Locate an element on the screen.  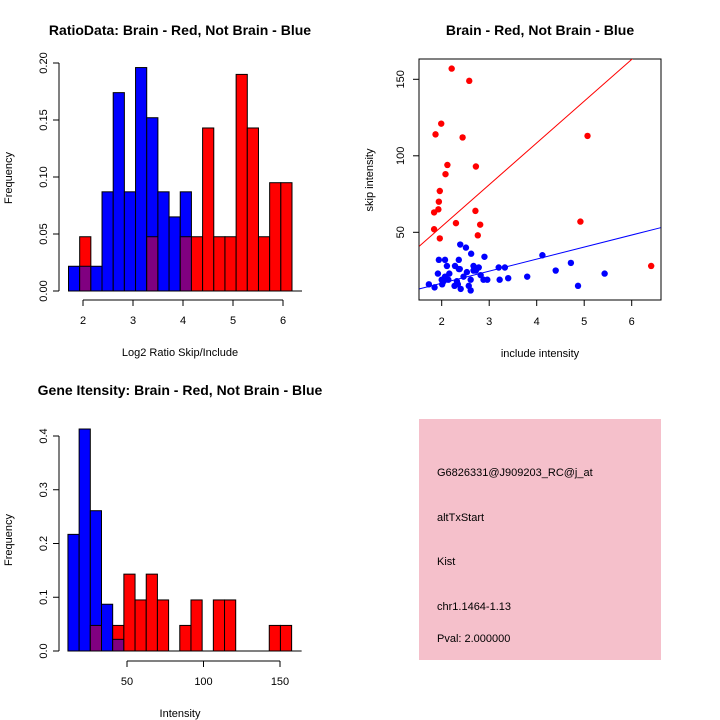
y-tick-label: 150 is located at coordinates (401, 79).